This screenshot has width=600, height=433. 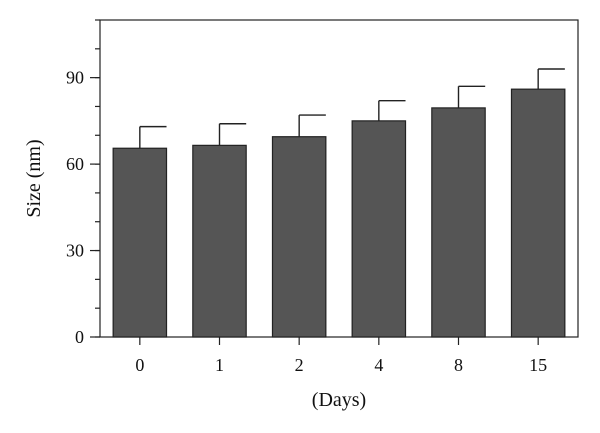 I want to click on x-tick-label: 0, so click(x=139, y=365).